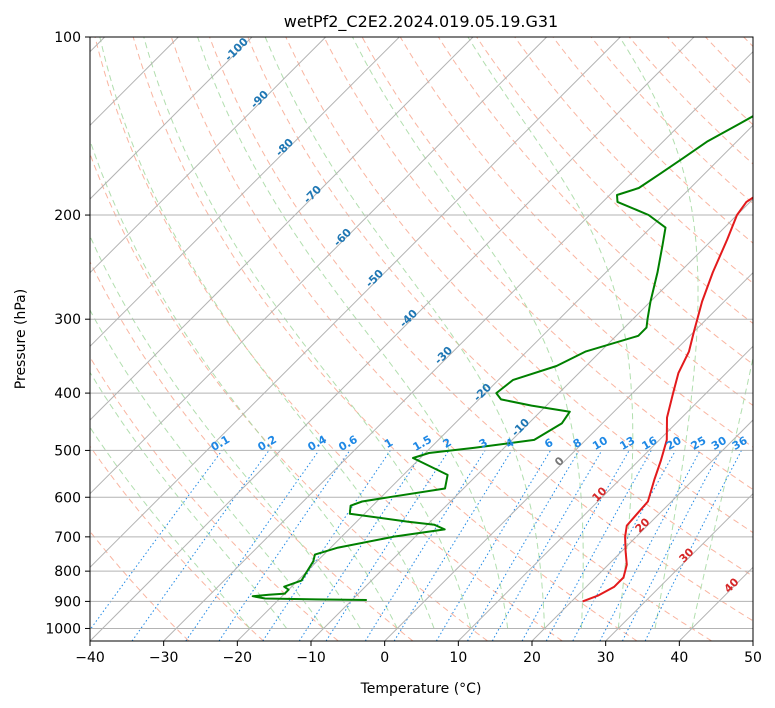 This screenshot has height=708, width=775. Describe the element at coordinates (67, 498) in the screenshot. I see `y-tick-label: 600` at that location.